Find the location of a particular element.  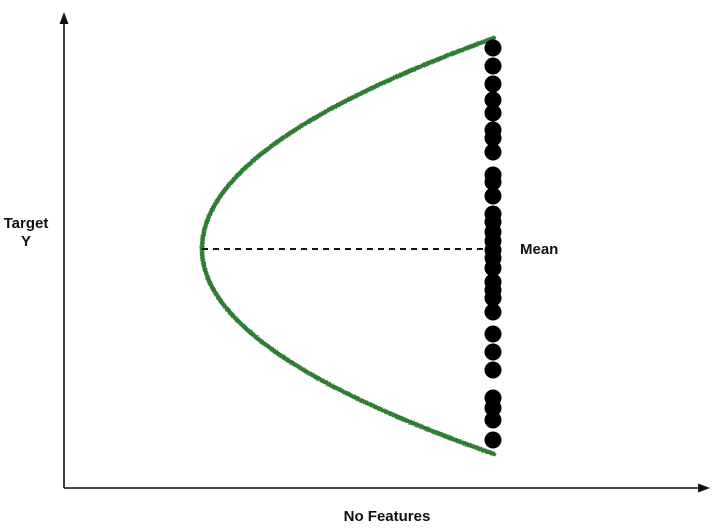

dots-column is located at coordinates (493, 244).